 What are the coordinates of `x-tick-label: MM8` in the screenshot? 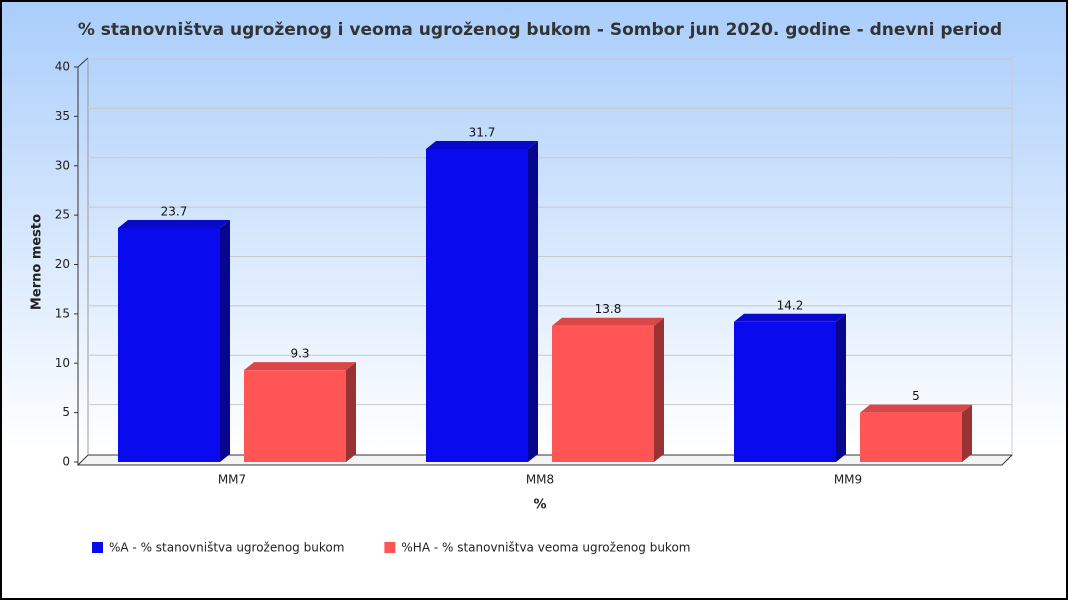 It's located at (540, 480).